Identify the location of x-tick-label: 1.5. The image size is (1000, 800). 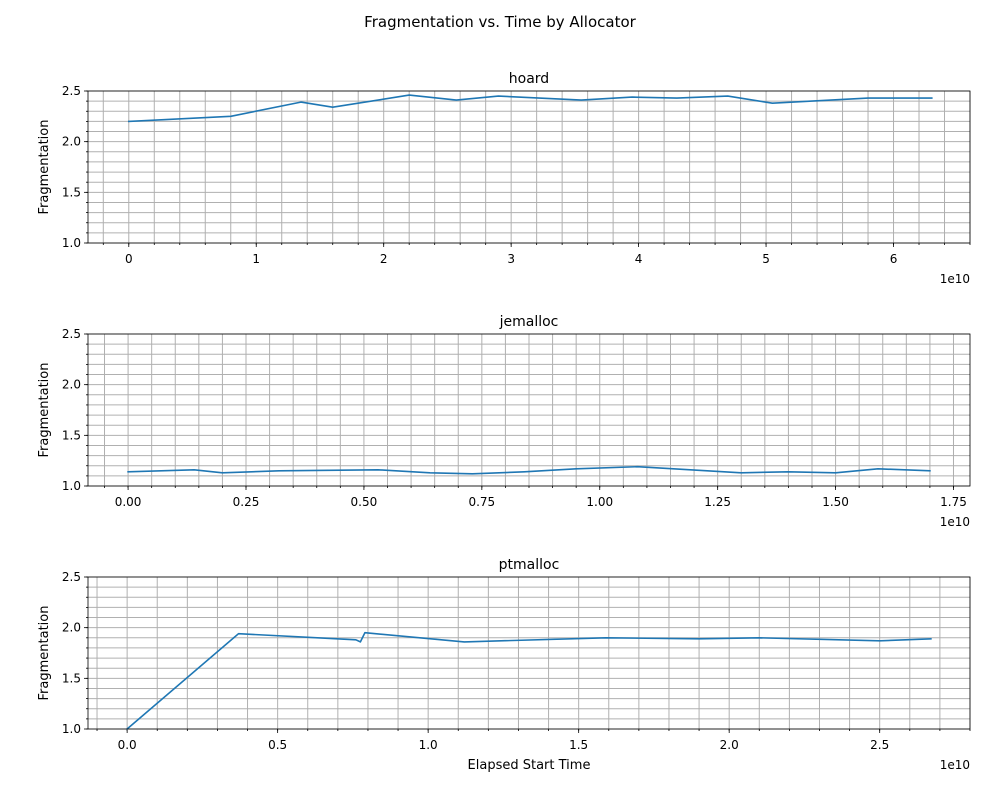
(578, 745).